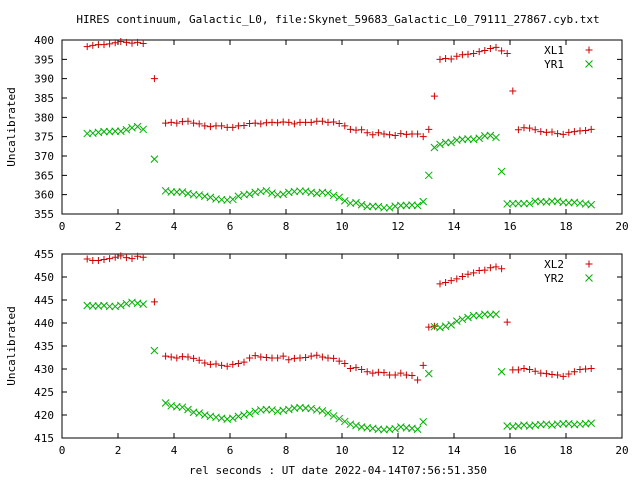 The height and width of the screenshot is (485, 640). What do you see at coordinates (44, 323) in the screenshot?
I see `y-tick-label: 440` at bounding box center [44, 323].